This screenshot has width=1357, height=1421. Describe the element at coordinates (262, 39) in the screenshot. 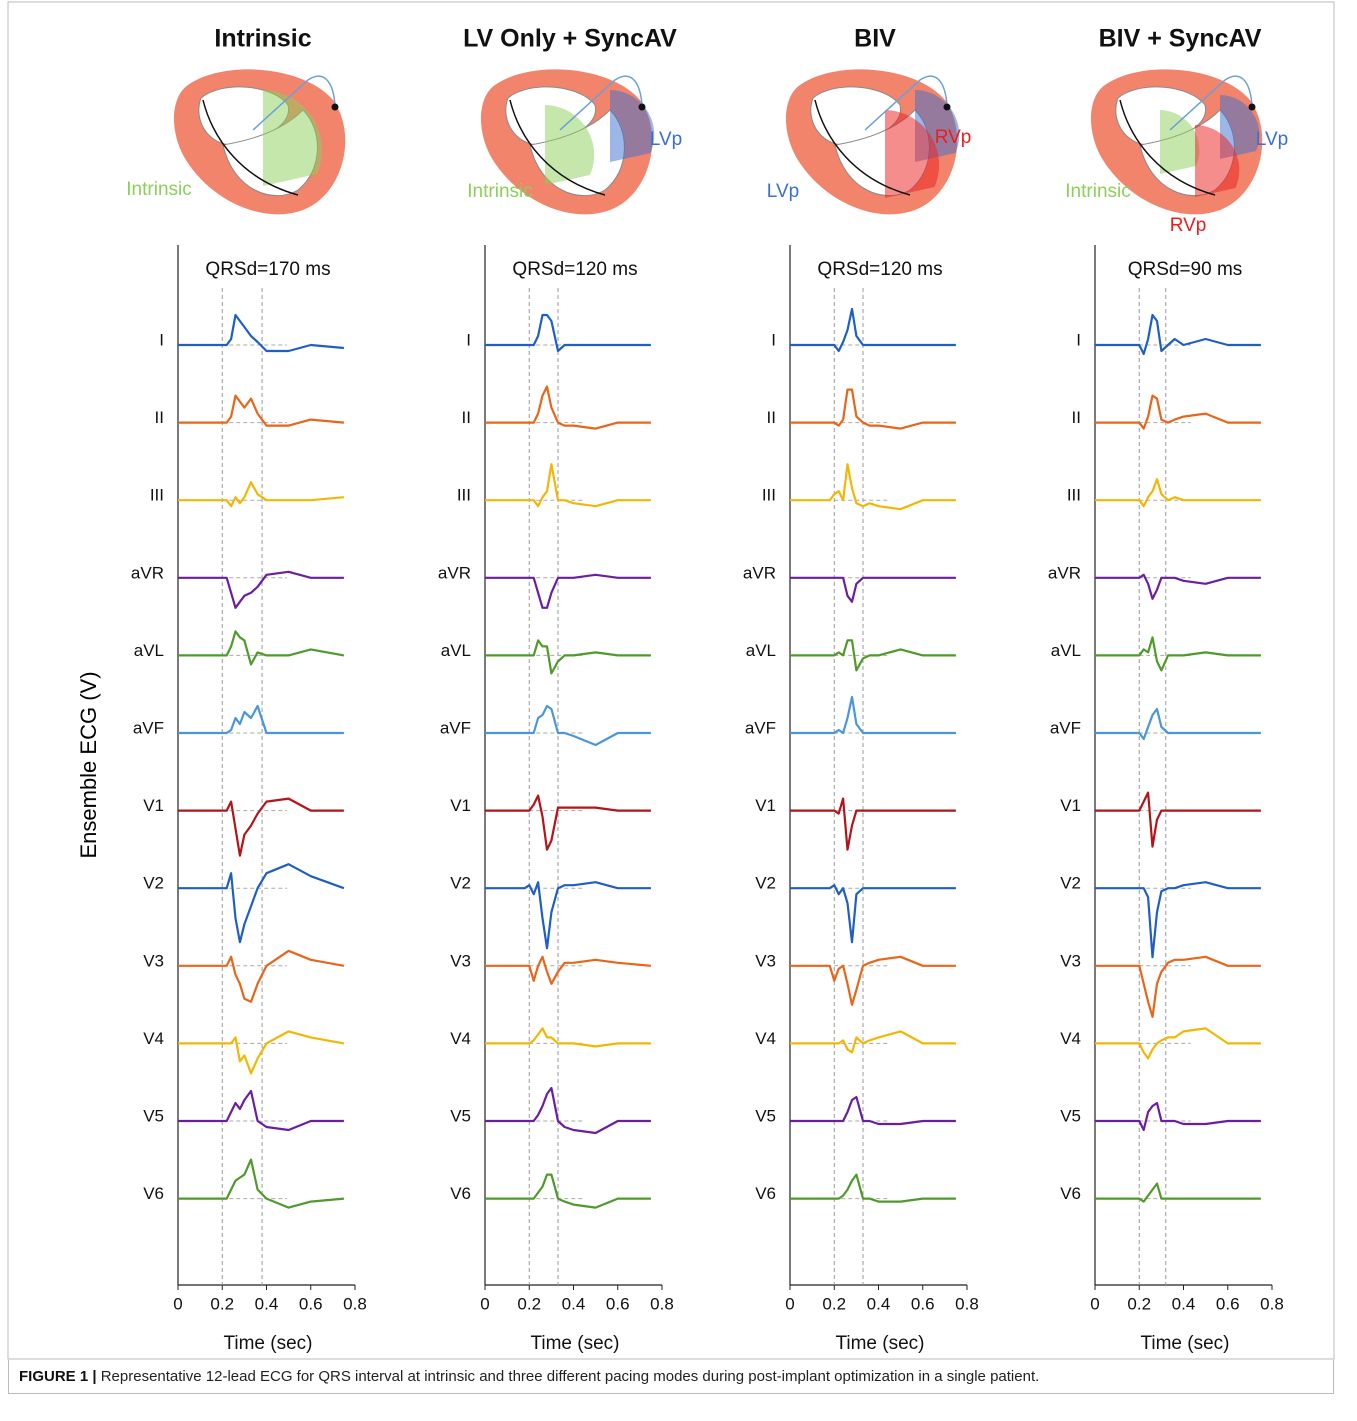

I see `panel-title: Intrinsic` at that location.